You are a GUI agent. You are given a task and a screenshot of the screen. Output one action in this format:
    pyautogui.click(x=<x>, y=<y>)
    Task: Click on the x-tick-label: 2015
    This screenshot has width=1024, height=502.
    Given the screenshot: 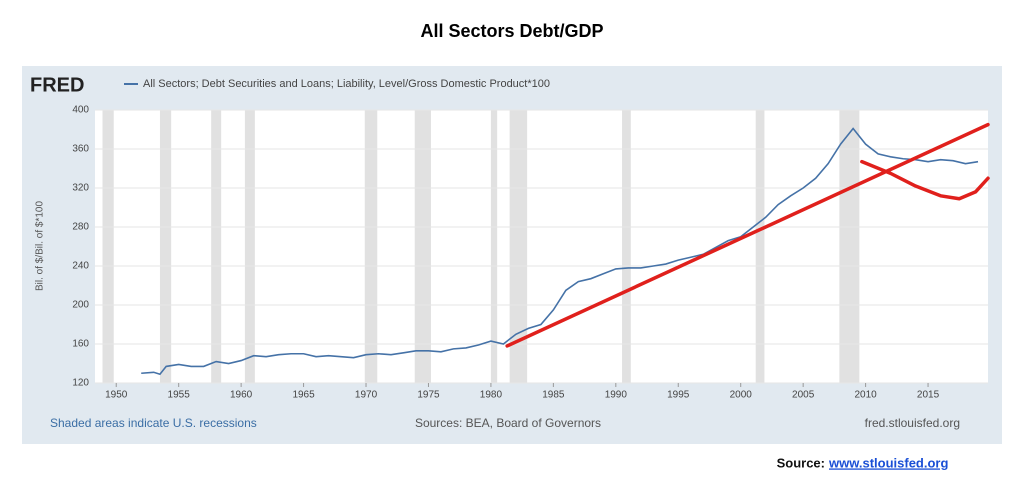 What is the action you would take?
    pyautogui.click(x=928, y=395)
    